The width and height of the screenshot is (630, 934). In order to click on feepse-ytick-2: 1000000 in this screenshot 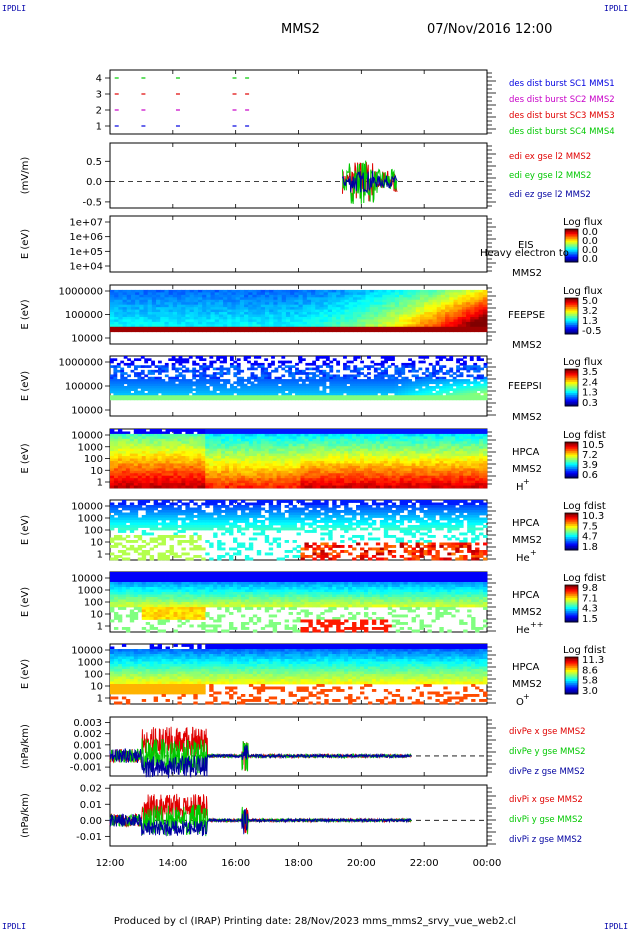, I will do `click(80, 292)`.